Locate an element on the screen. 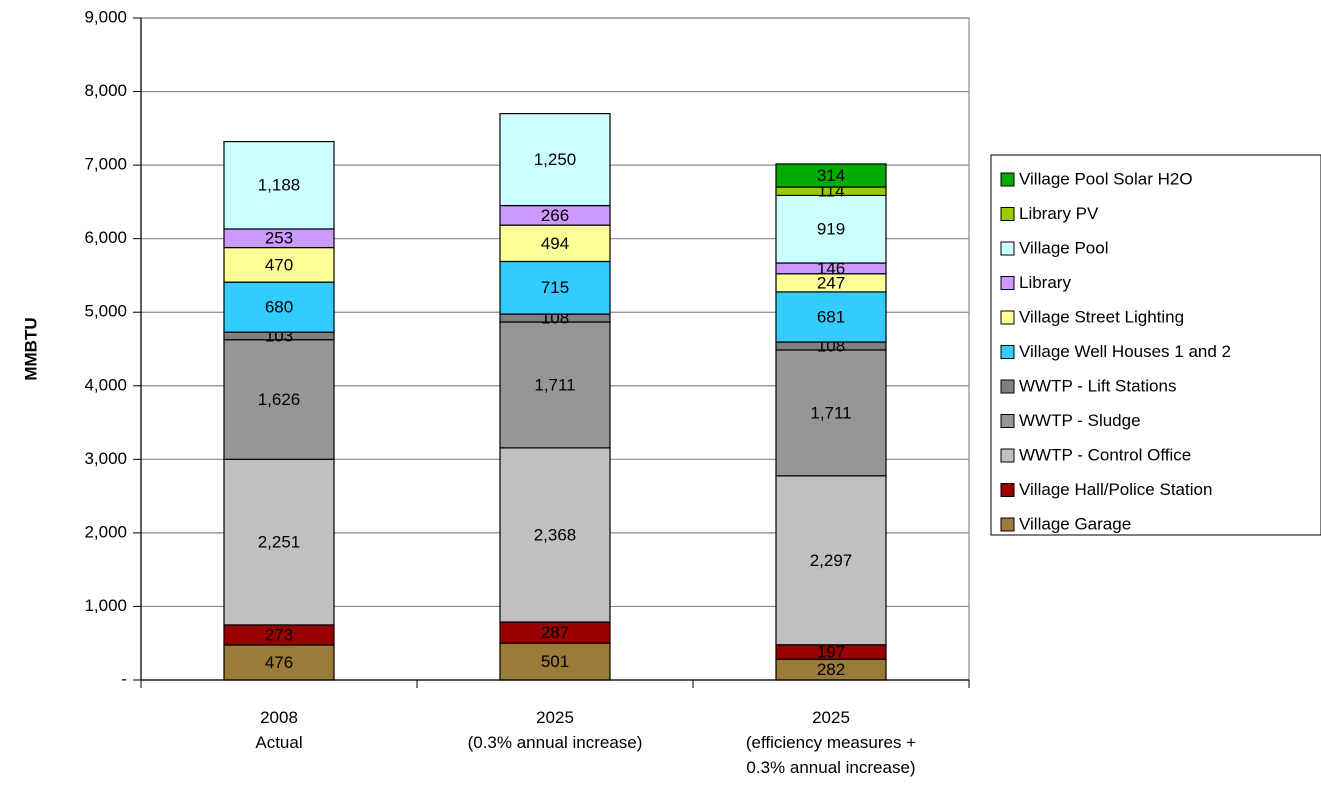 The height and width of the screenshot is (789, 1321). data-label: 681 is located at coordinates (831, 316).